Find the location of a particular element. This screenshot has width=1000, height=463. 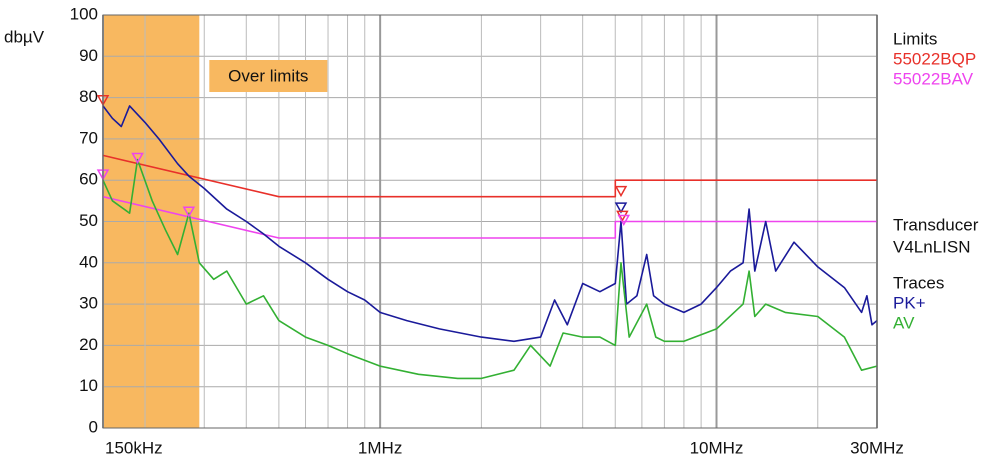

x-tick-label: 150kHz is located at coordinates (134, 447).